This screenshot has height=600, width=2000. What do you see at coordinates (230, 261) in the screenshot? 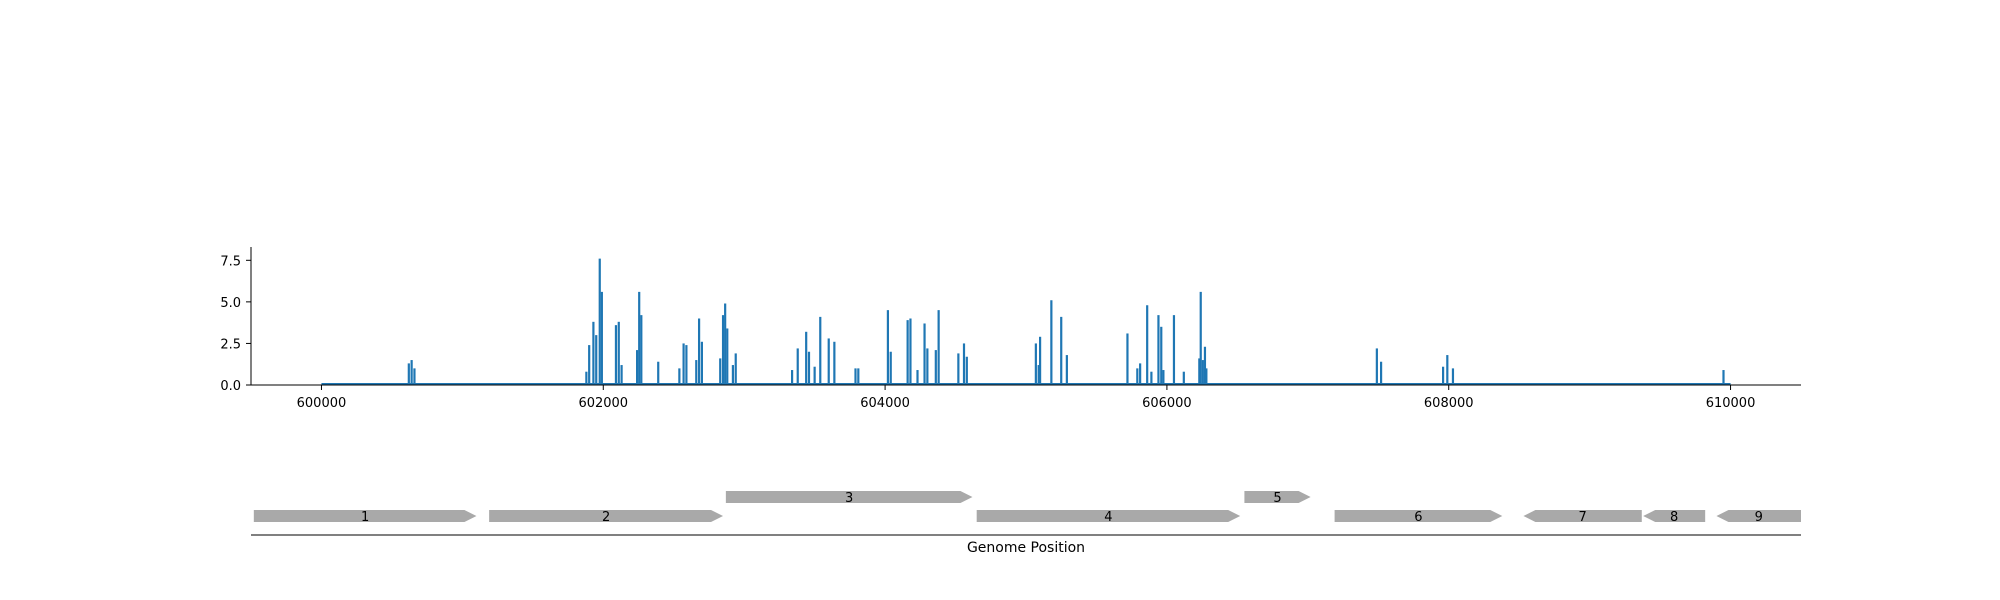
I see `y-tick-label: 7.5` at bounding box center [230, 261].